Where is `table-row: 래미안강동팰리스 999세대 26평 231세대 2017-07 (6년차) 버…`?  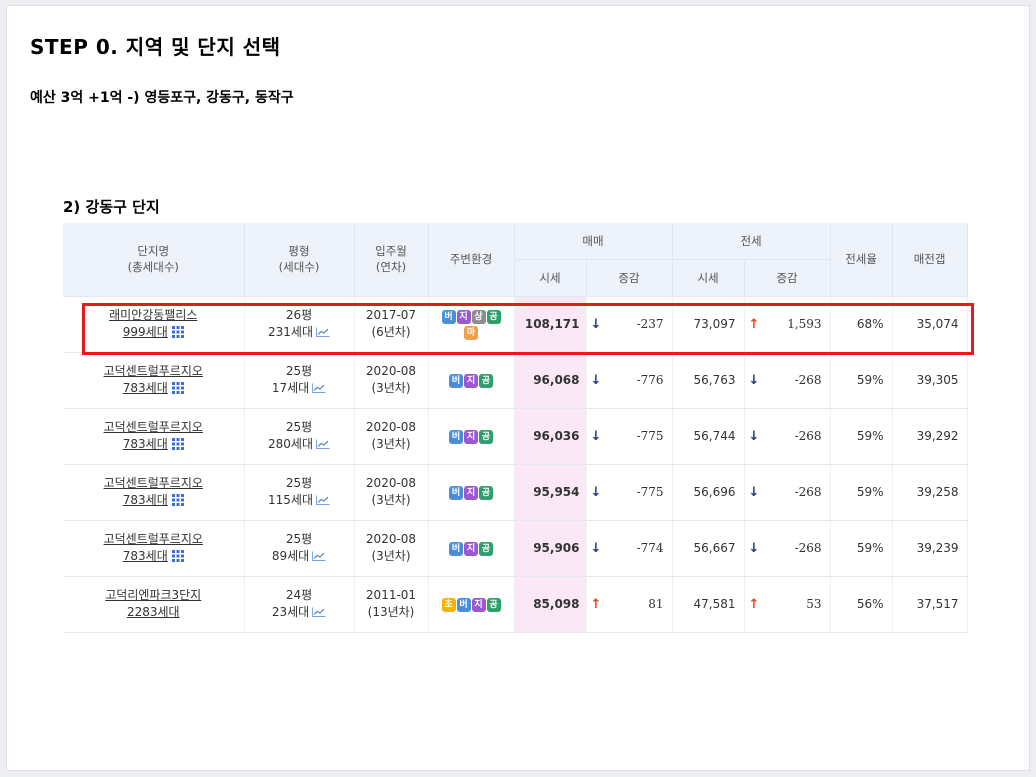
table-row: 래미안강동팰리스 999세대 26평 231세대 2017-07 (6년차) 버… is located at coordinates (515, 324).